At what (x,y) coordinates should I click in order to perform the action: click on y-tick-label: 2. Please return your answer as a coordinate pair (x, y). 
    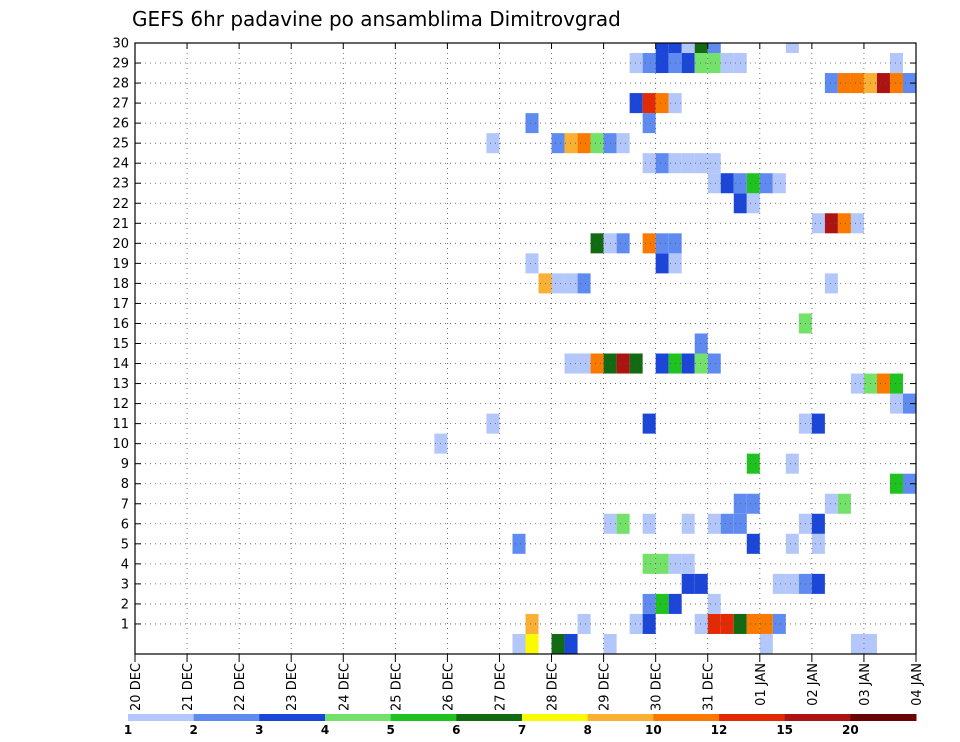
    Looking at the image, I should click on (125, 604).